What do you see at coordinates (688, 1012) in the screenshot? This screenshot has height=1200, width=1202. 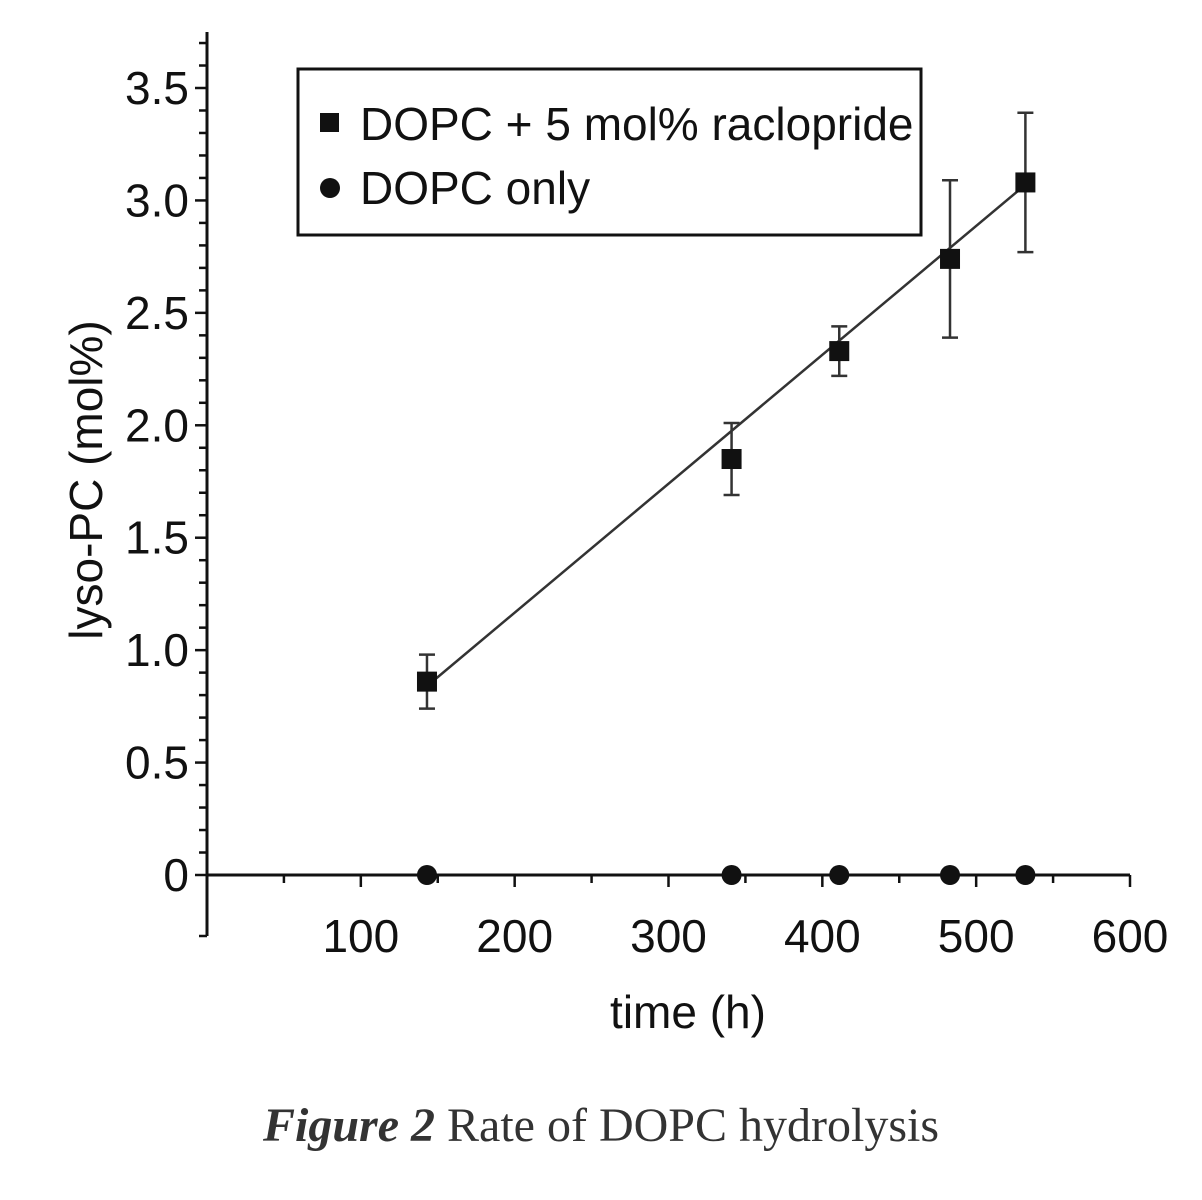 I see `x-axis-title: time (h)` at bounding box center [688, 1012].